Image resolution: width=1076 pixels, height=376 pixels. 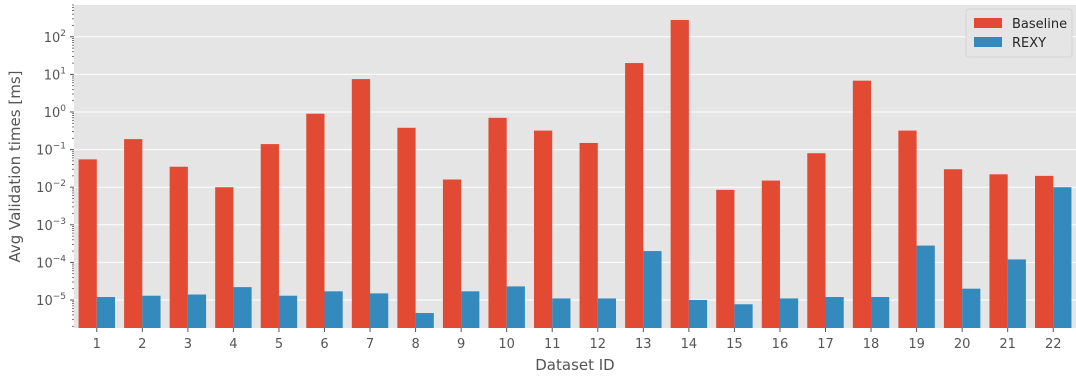 I want to click on legend-label-rexy: REXY, so click(x=1029, y=43).